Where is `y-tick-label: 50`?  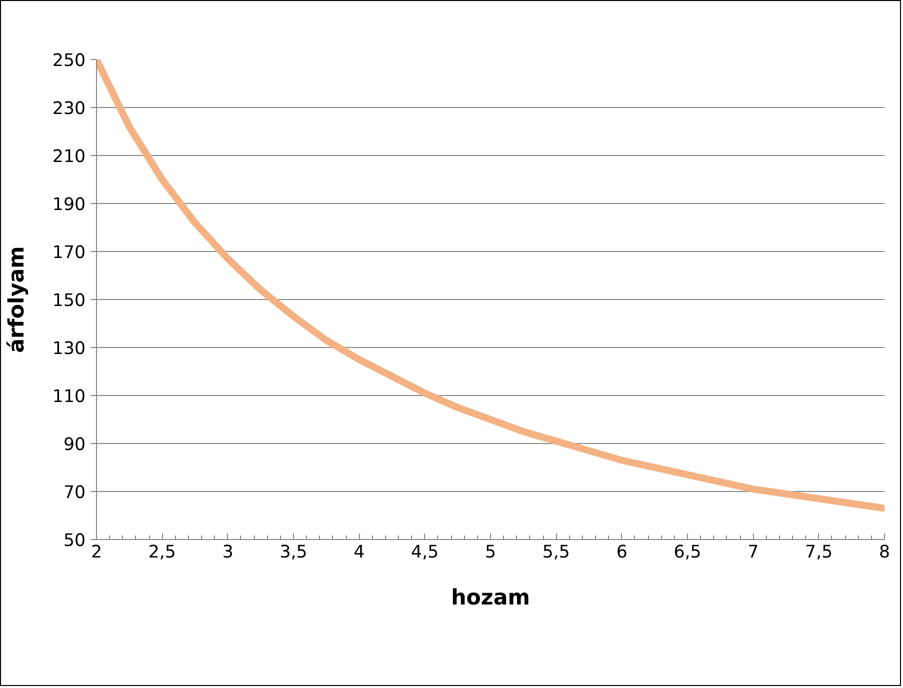 y-tick-label: 50 is located at coordinates (74, 541).